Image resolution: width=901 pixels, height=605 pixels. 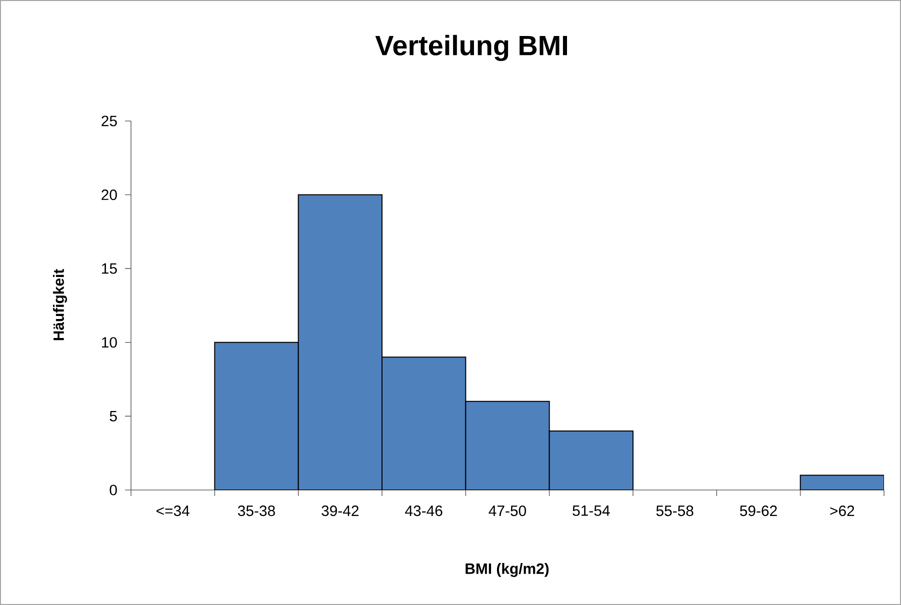 What do you see at coordinates (109, 194) in the screenshot?
I see `y-tick-label: 20` at bounding box center [109, 194].